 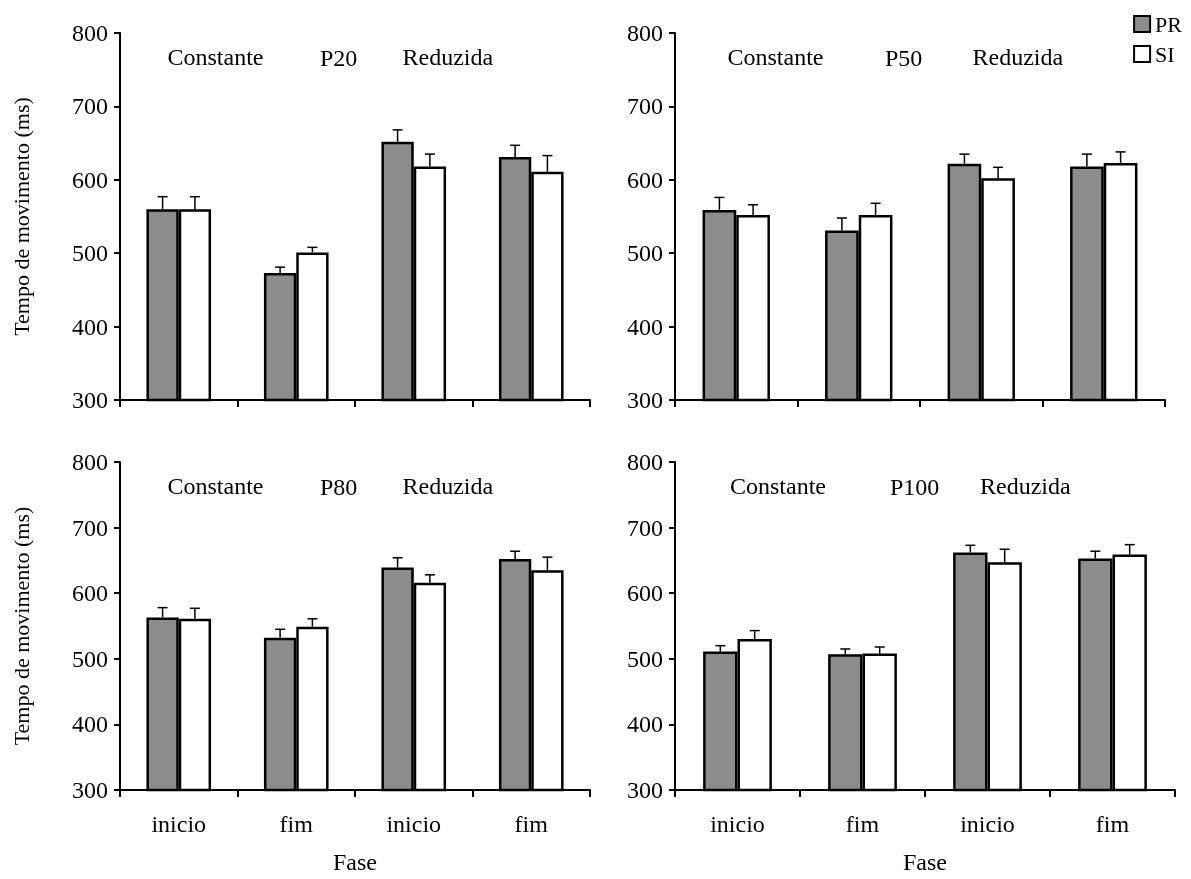 What do you see at coordinates (1169, 24) in the screenshot?
I see `legend-label: PR` at bounding box center [1169, 24].